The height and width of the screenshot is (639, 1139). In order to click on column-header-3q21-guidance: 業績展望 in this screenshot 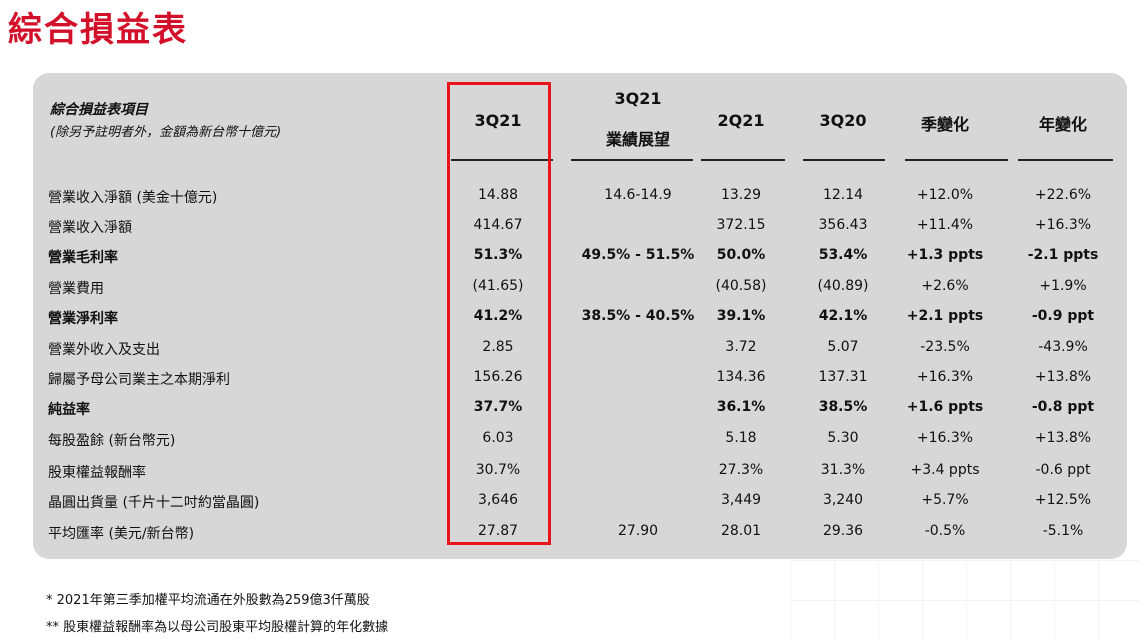, I will do `click(637, 139)`.